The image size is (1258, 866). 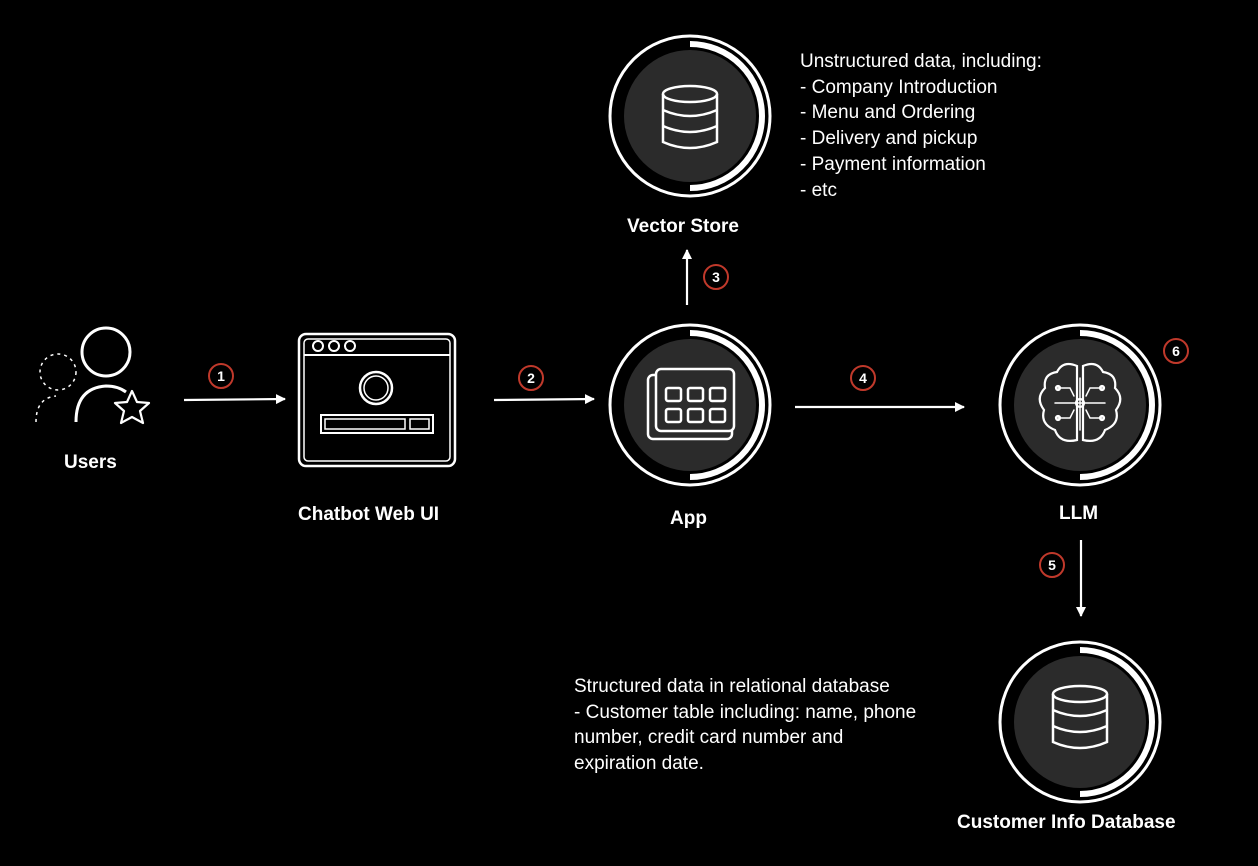 What do you see at coordinates (921, 61) in the screenshot?
I see `note-line: Unstructured data, including:` at bounding box center [921, 61].